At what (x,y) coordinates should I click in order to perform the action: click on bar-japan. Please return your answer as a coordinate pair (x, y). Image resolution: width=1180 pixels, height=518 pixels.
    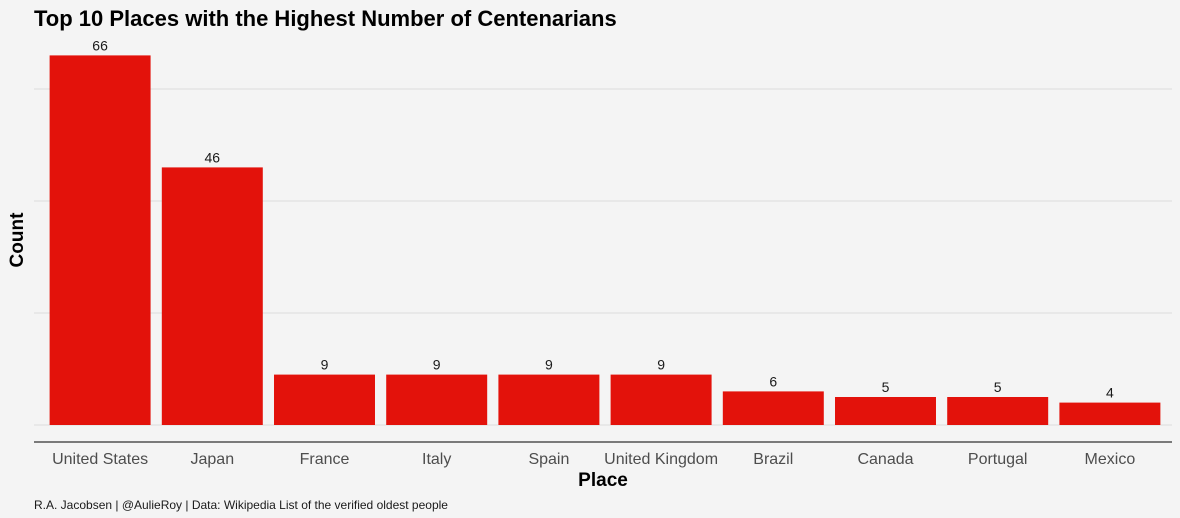
    Looking at the image, I should click on (212, 296).